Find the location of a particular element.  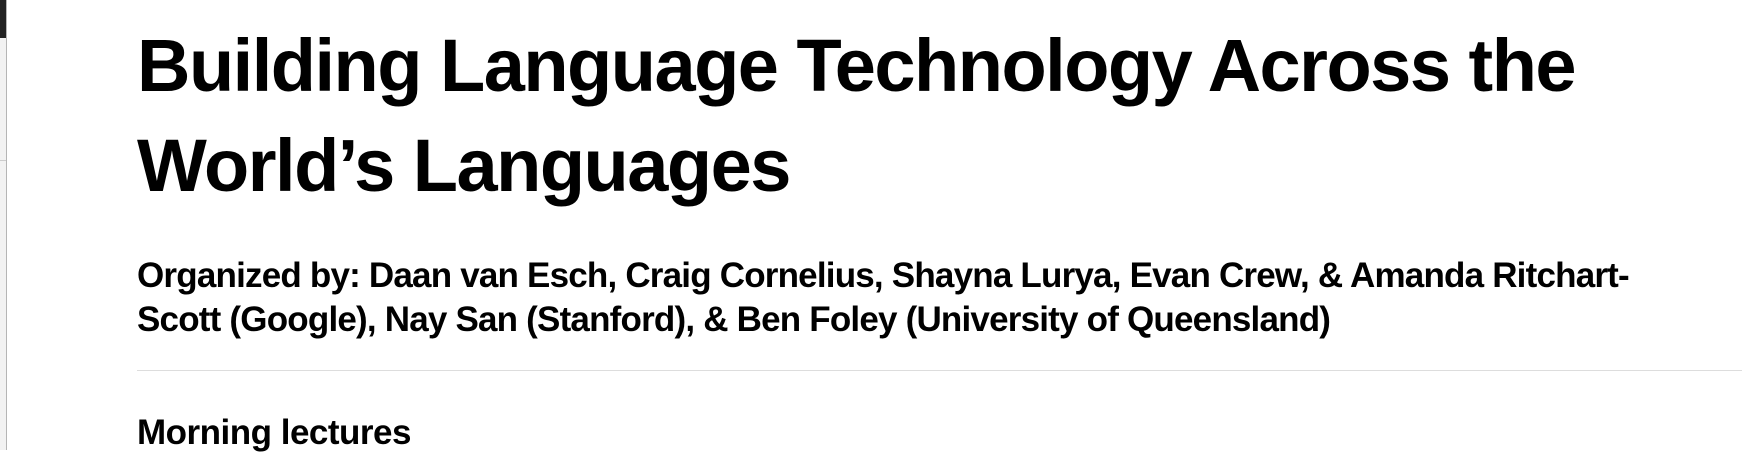

sidebar-header is located at coordinates (3, 19).